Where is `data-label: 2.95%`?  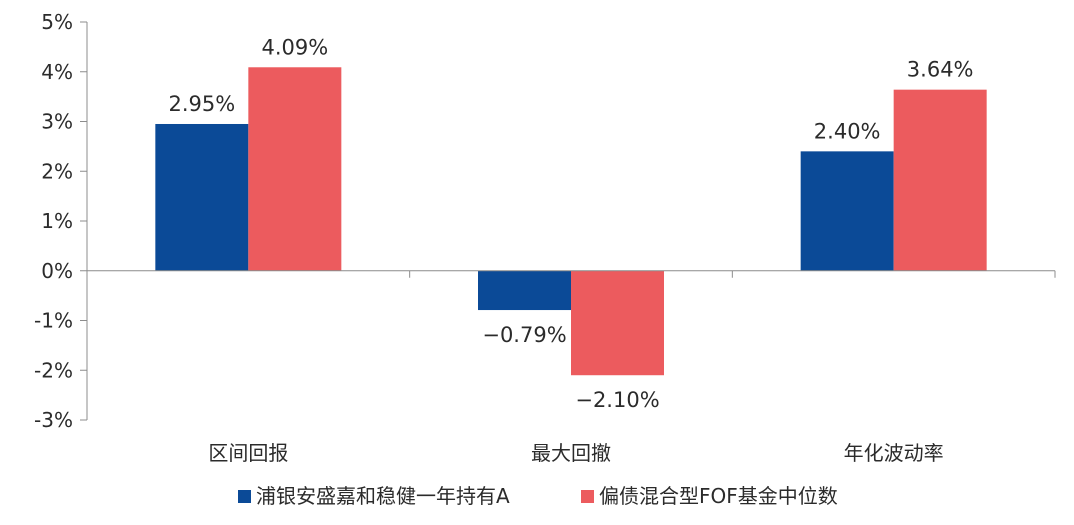 data-label: 2.95% is located at coordinates (201, 104).